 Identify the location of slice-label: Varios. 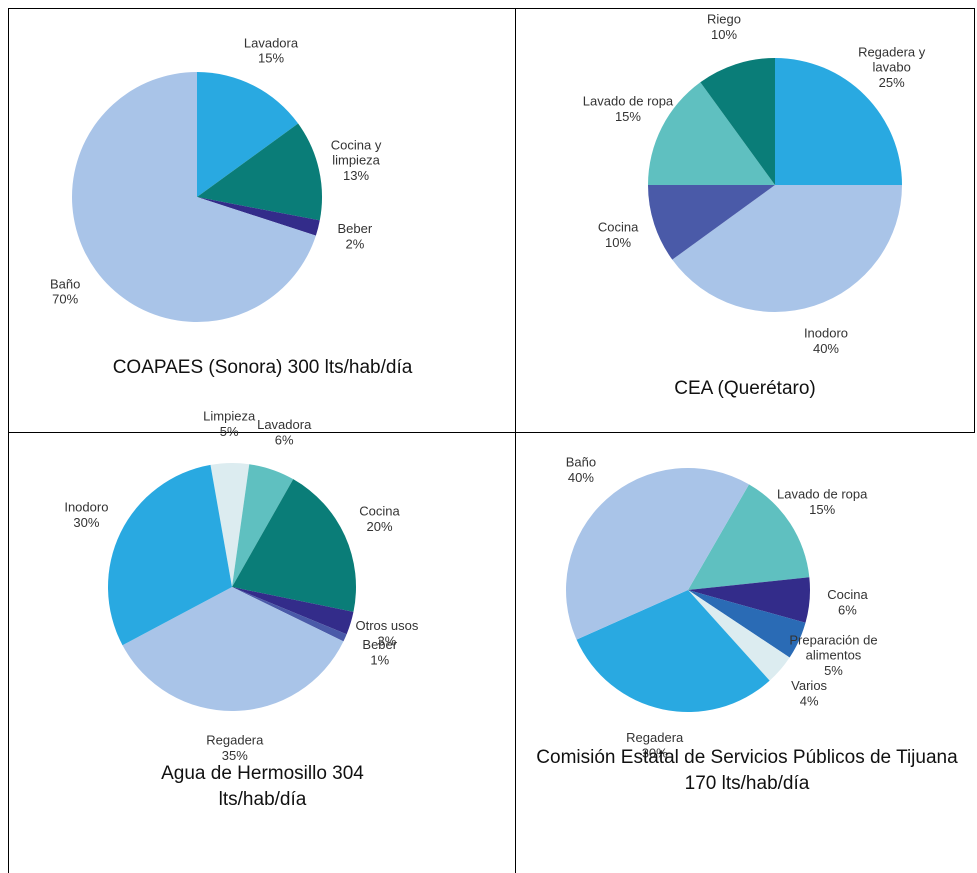
(809, 685).